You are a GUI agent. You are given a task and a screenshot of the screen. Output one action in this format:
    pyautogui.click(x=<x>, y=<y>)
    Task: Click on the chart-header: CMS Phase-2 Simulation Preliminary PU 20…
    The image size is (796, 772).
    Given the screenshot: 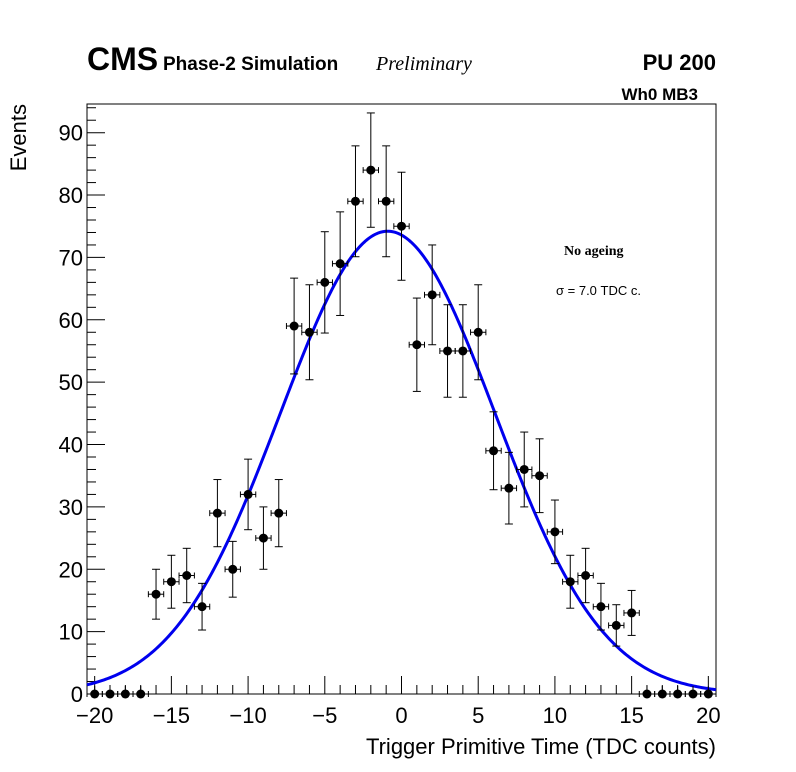 What is the action you would take?
    pyautogui.click(x=401, y=59)
    